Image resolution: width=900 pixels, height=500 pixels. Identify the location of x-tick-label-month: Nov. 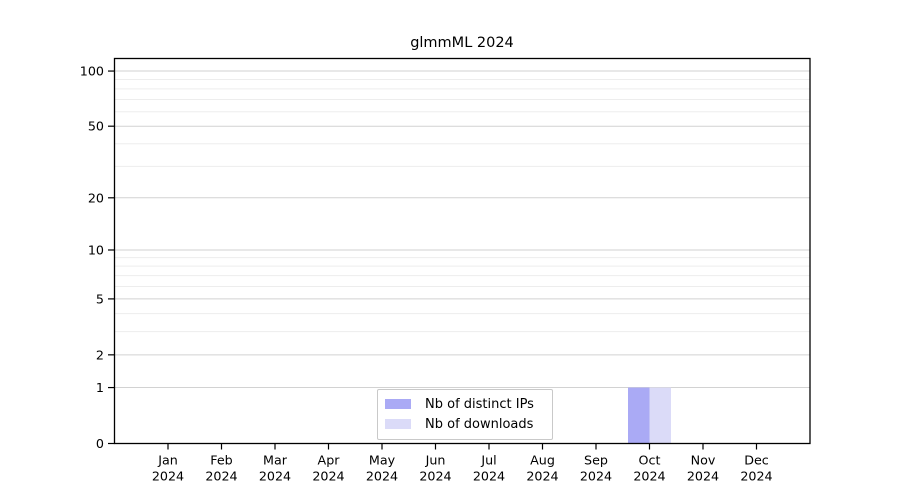
(703, 460).